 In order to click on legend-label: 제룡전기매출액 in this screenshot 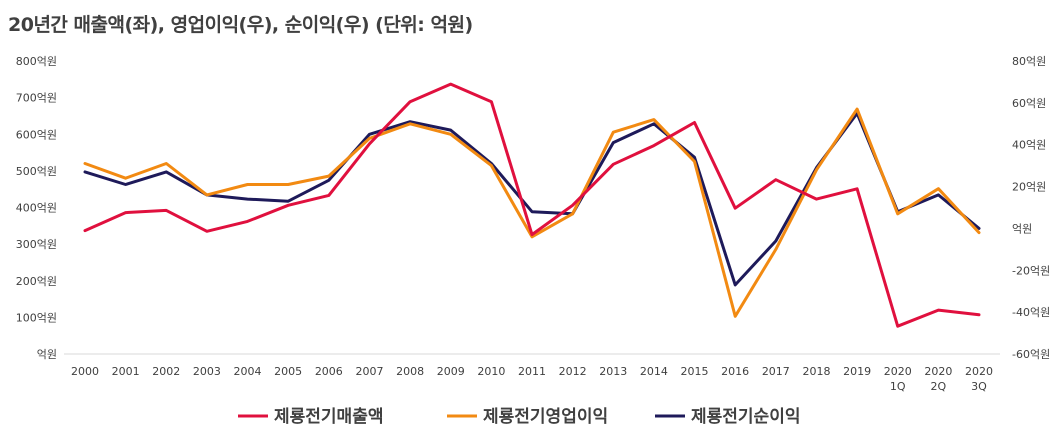, I will do `click(328, 417)`.